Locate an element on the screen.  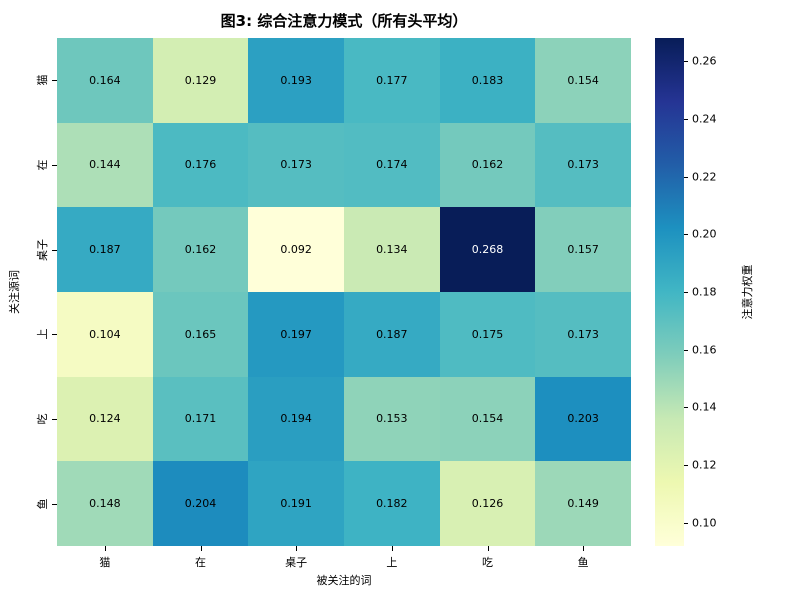
heatmap-cell: 0.194 is located at coordinates (296, 419).